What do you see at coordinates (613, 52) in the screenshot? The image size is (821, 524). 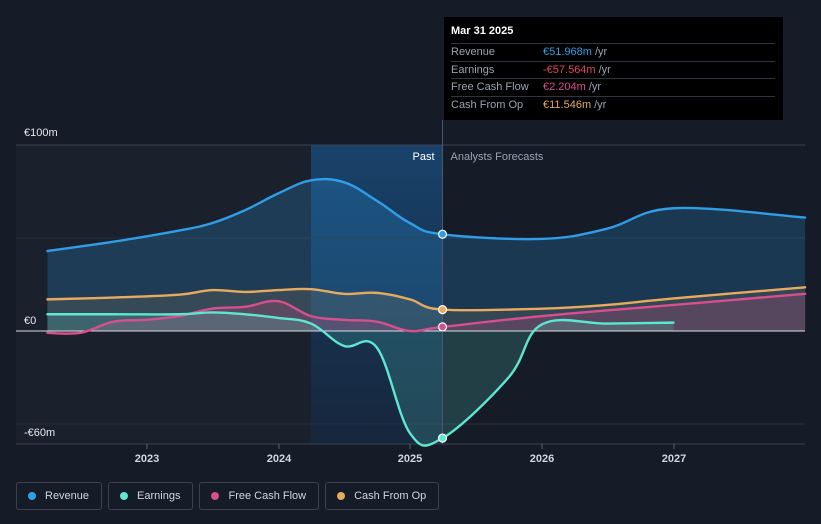 I see `tooltip-row-revenue: Revenue €51.968m /yr` at bounding box center [613, 52].